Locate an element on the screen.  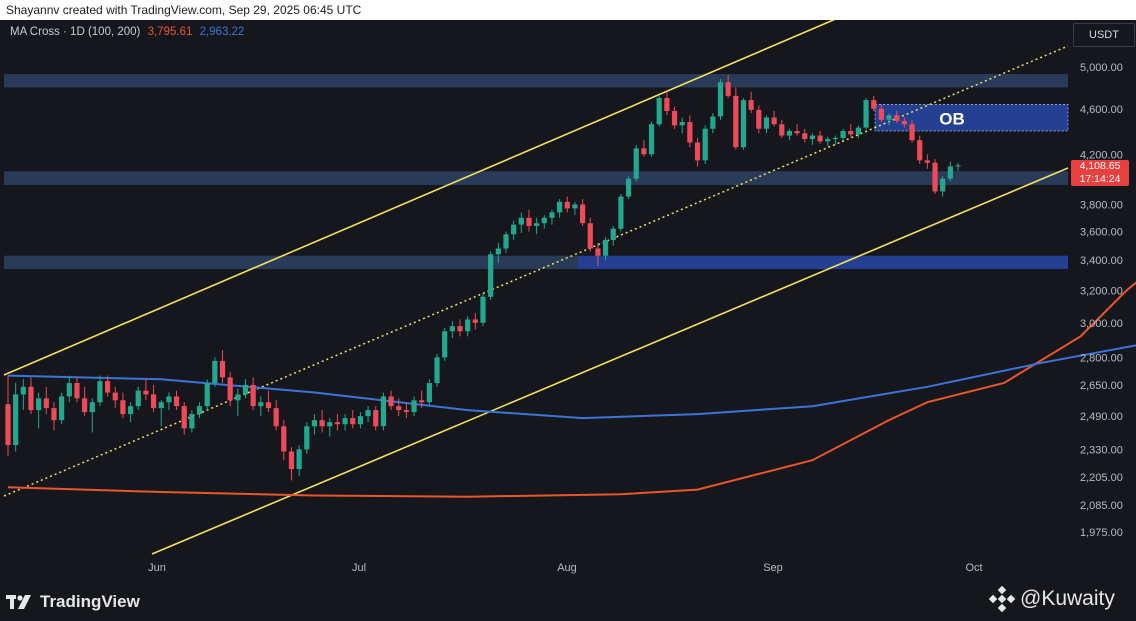
y-tick-label: 3,400.00 is located at coordinates (1101, 261).